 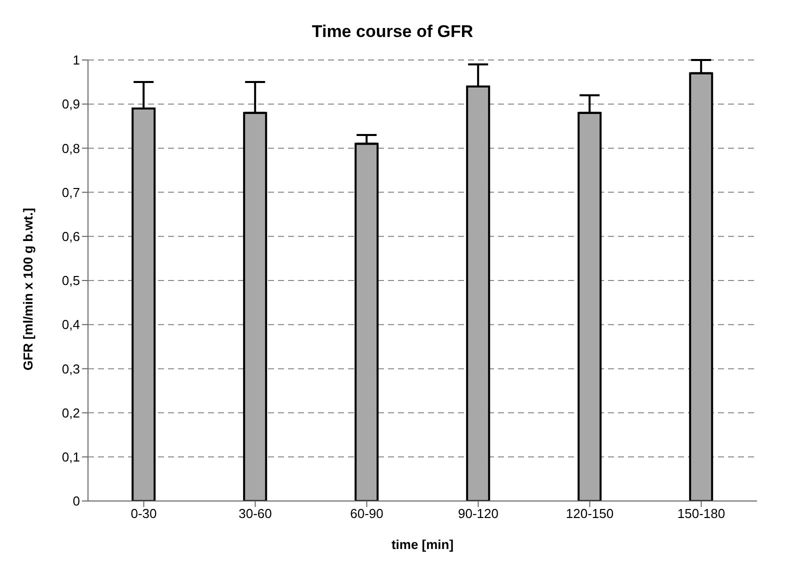 What do you see at coordinates (71, 192) in the screenshot?
I see `y-tick-label: 0,7` at bounding box center [71, 192].